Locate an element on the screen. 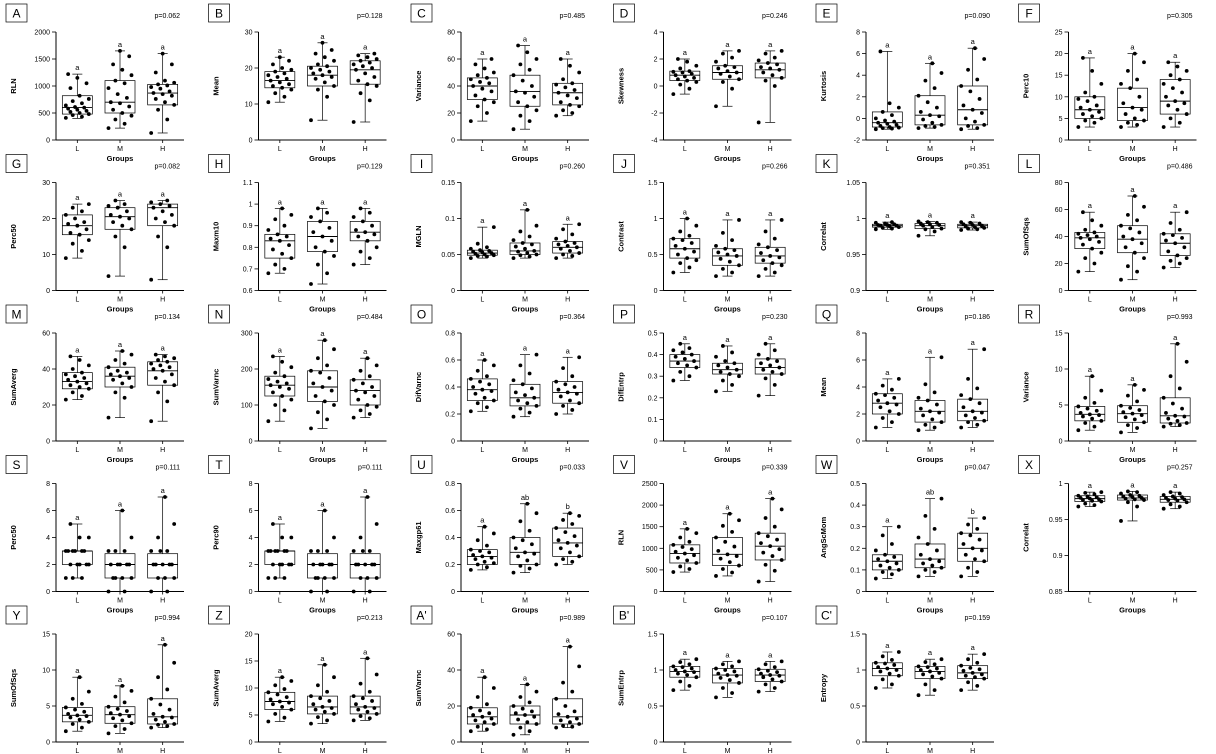  x-tick-label: M is located at coordinates (930, 751).